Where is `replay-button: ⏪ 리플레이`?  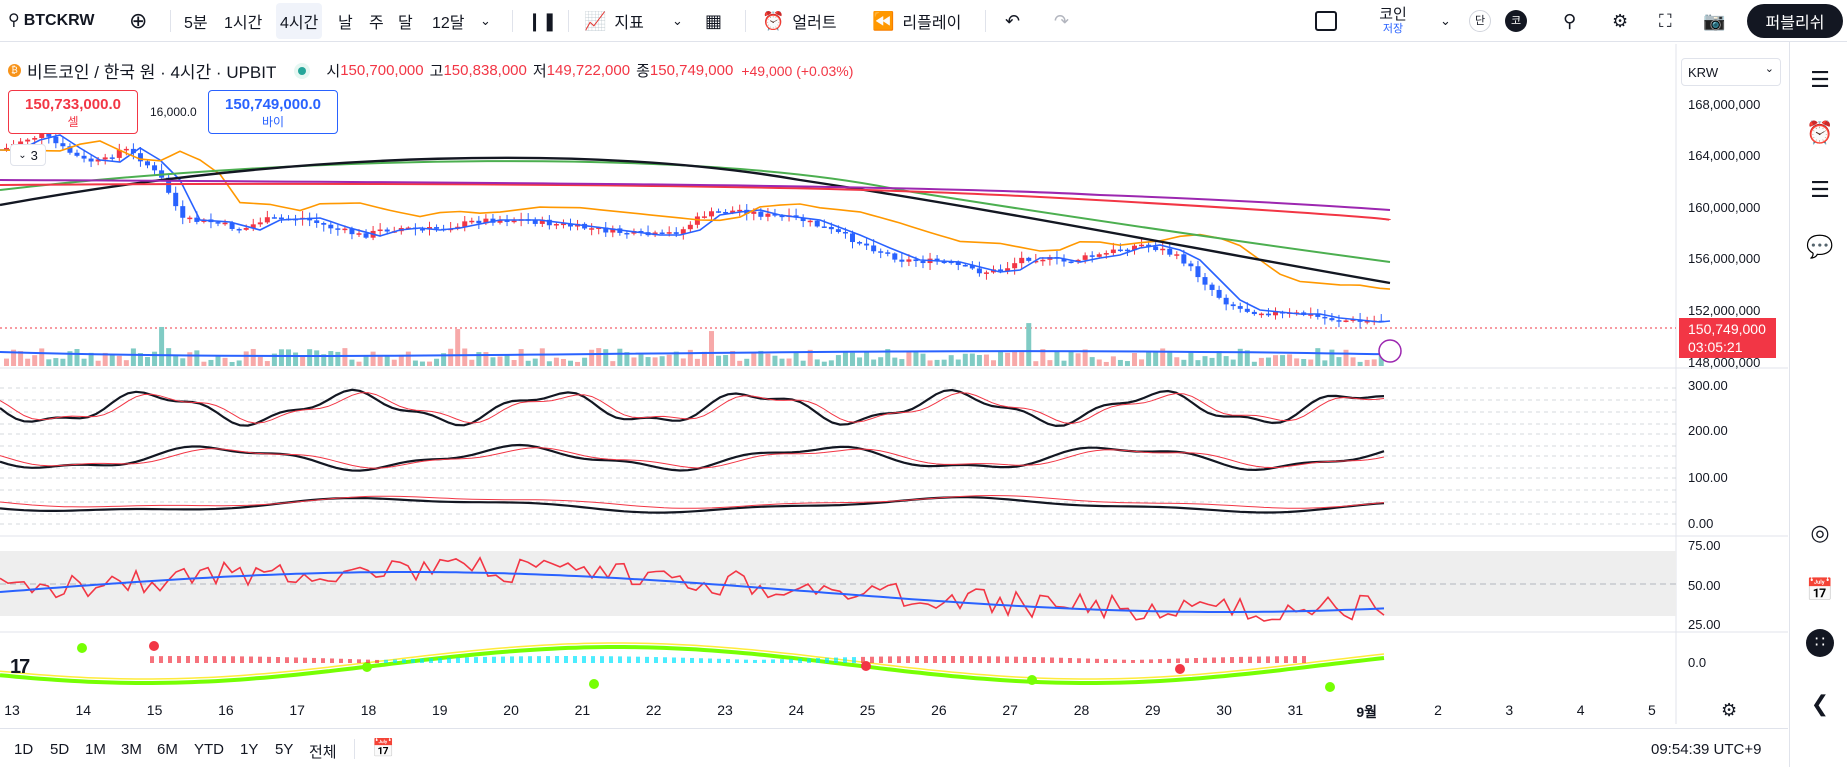
replay-button: ⏪ 리플레이 is located at coordinates (916, 21).